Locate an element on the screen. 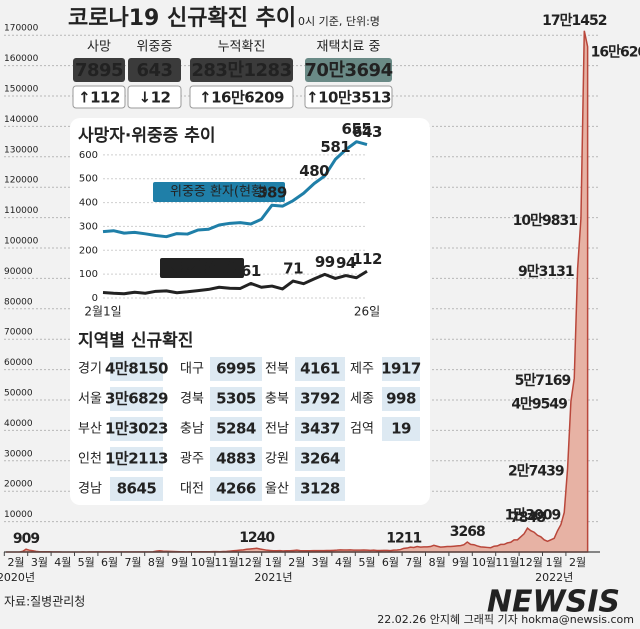 This screenshot has height=629, width=640. value-label: 581 is located at coordinates (335, 147).